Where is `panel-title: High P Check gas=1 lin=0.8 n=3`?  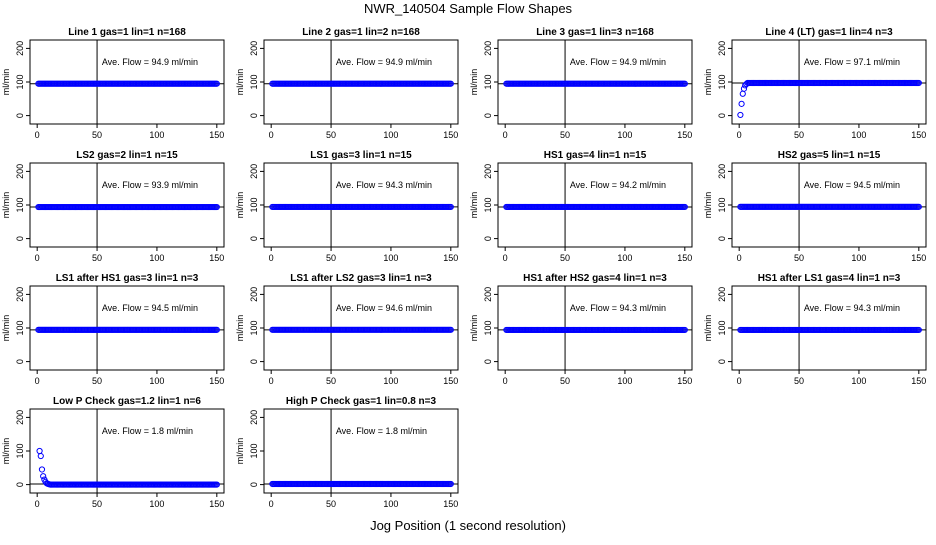 panel-title: High P Check gas=1 lin=0.8 n=3 is located at coordinates (361, 401).